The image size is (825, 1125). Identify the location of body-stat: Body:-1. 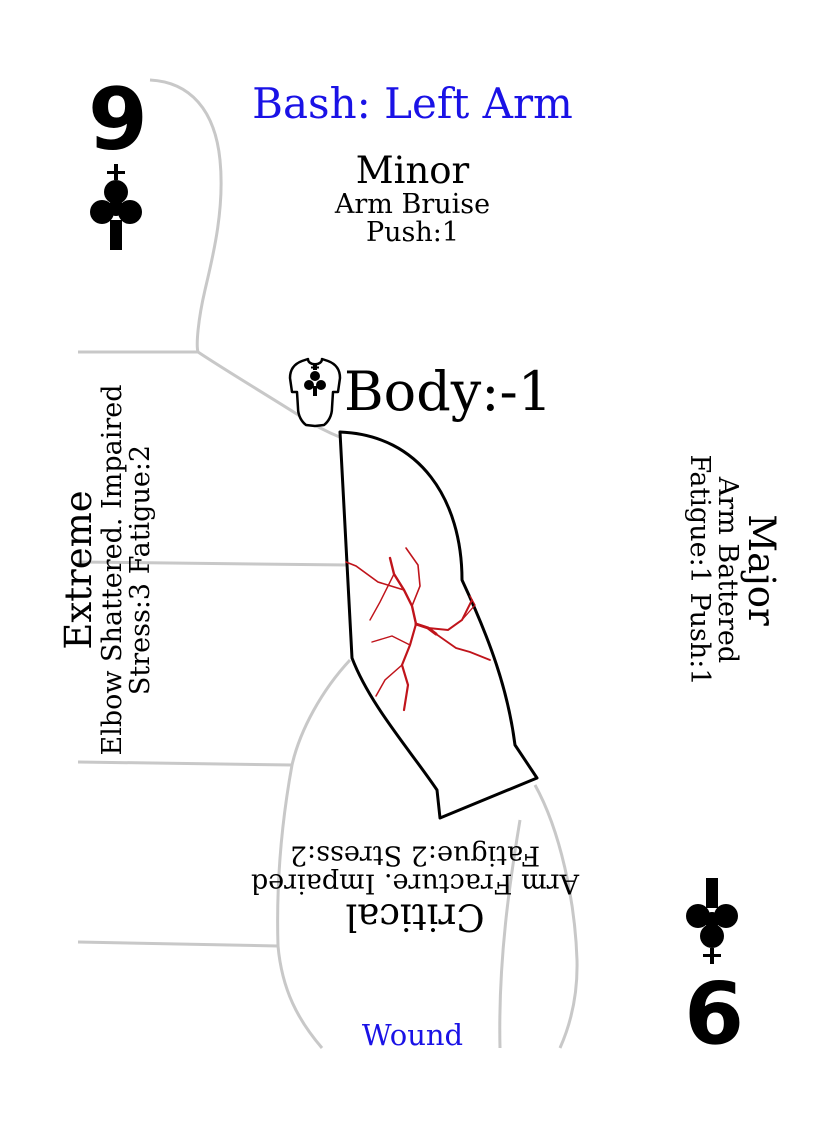
(448, 391).